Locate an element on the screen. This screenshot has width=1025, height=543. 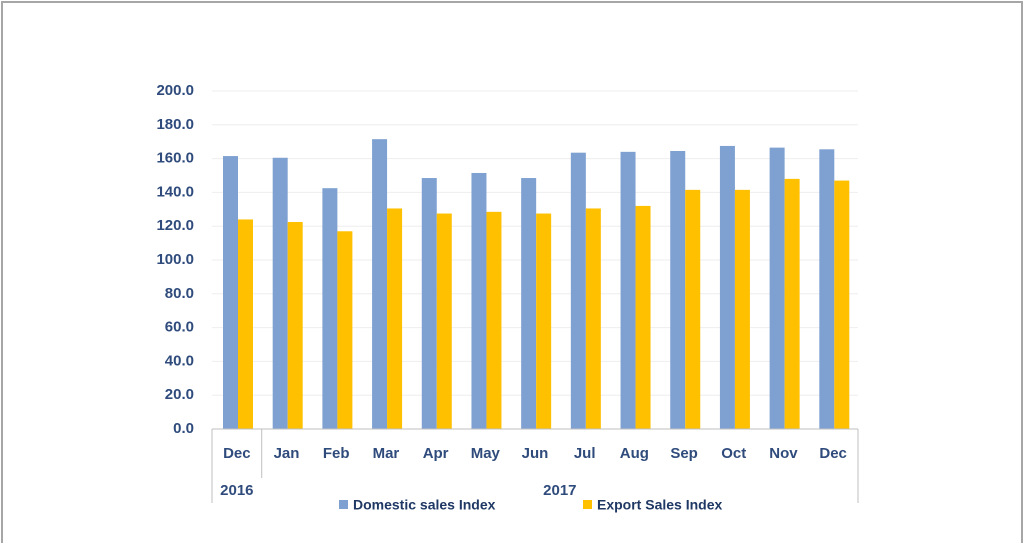
x-tick-label: Sep is located at coordinates (684, 453).